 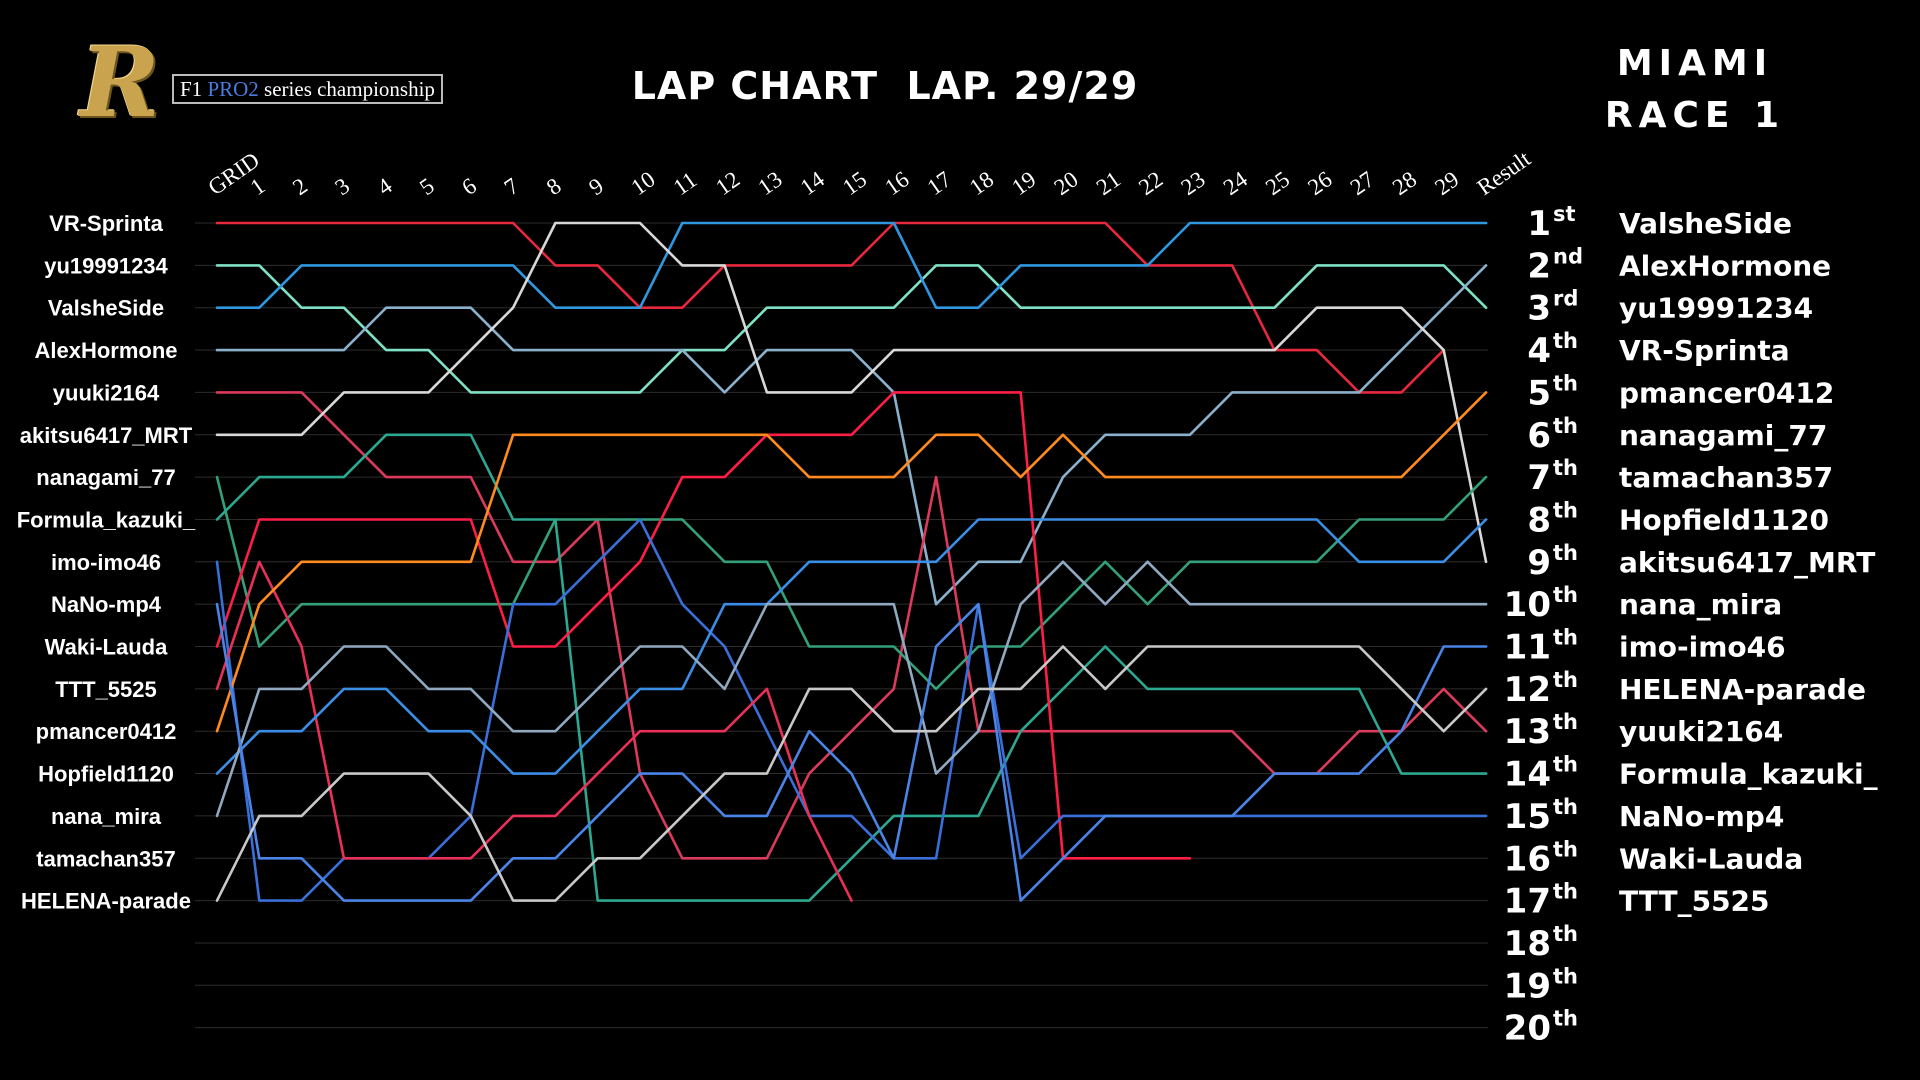 What do you see at coordinates (1504, 173) in the screenshot?
I see `lap-label: Result` at bounding box center [1504, 173].